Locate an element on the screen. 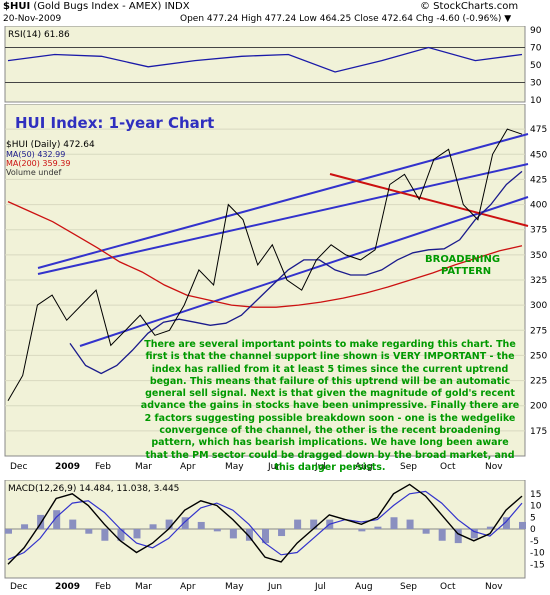  price-tick-label: 275 is located at coordinates (538, 331).